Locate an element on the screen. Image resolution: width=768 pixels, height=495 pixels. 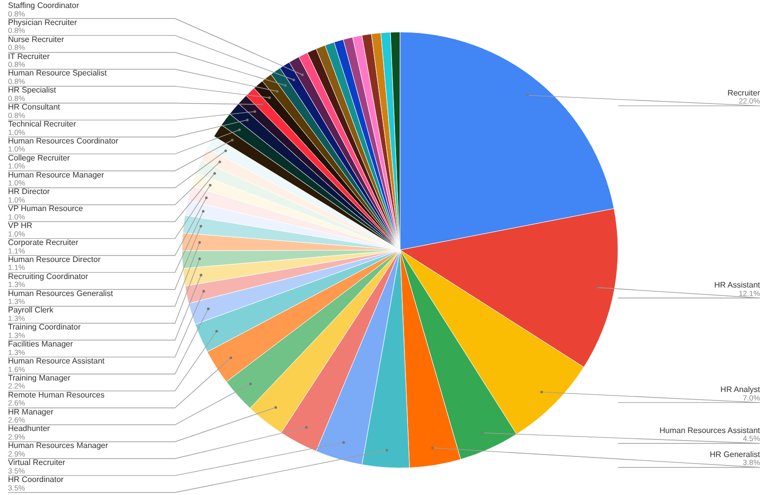
slice-label: HR Coordinator is located at coordinates (36, 479).